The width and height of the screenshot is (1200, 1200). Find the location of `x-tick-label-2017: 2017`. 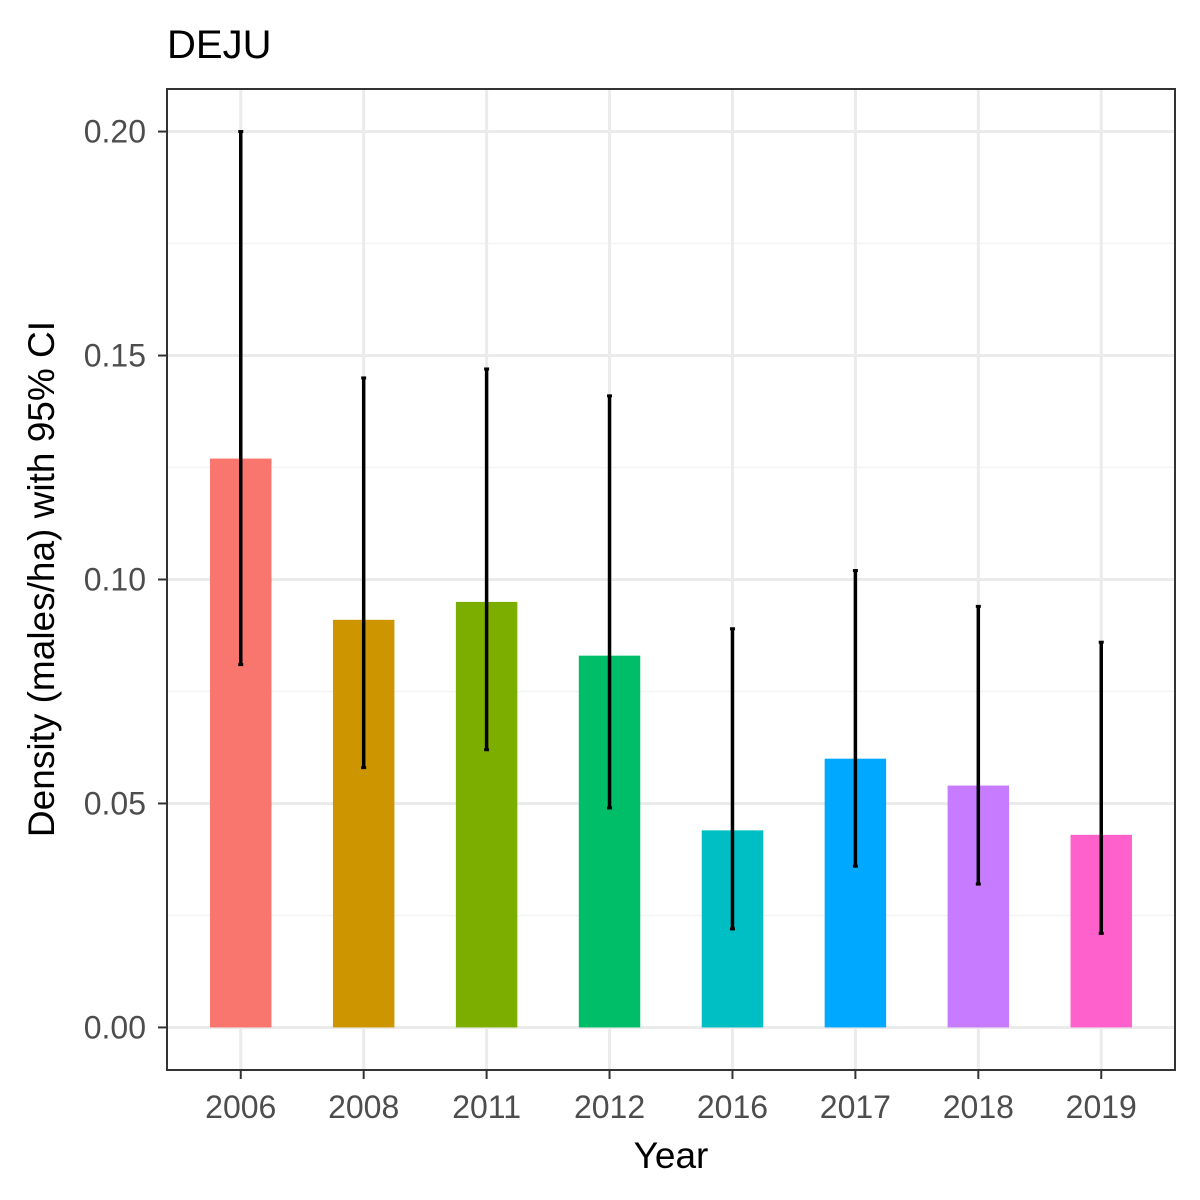

x-tick-label-2017: 2017 is located at coordinates (855, 1107).